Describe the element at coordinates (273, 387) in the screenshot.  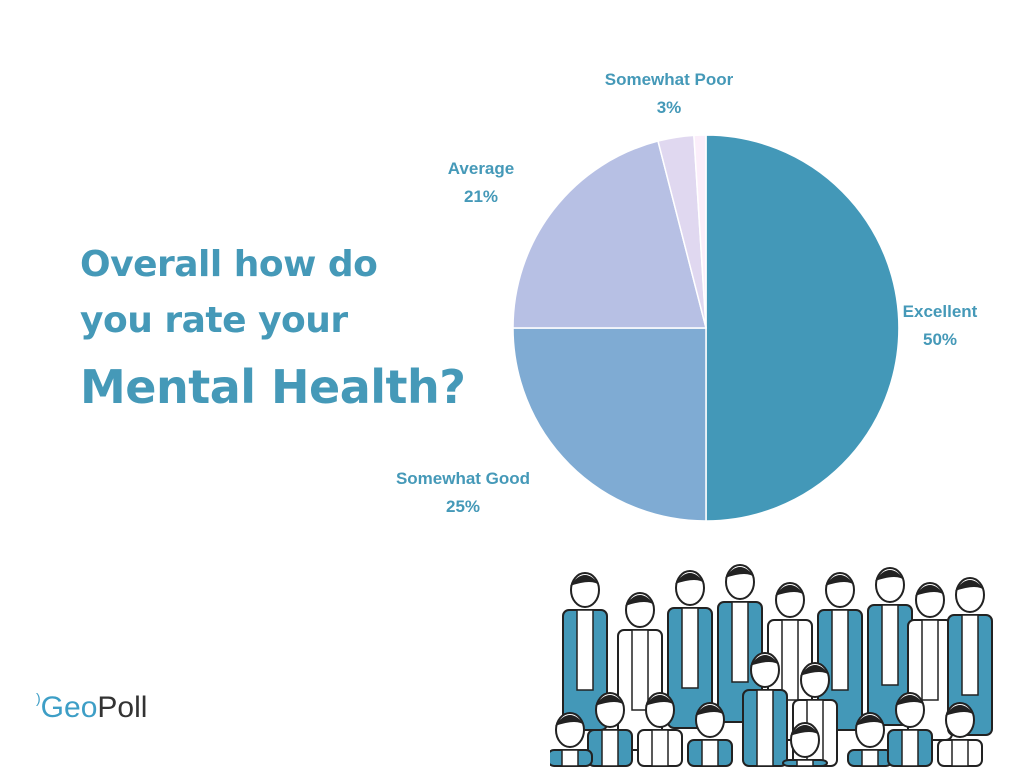
I see `title-line-3: Mental Health?` at that location.